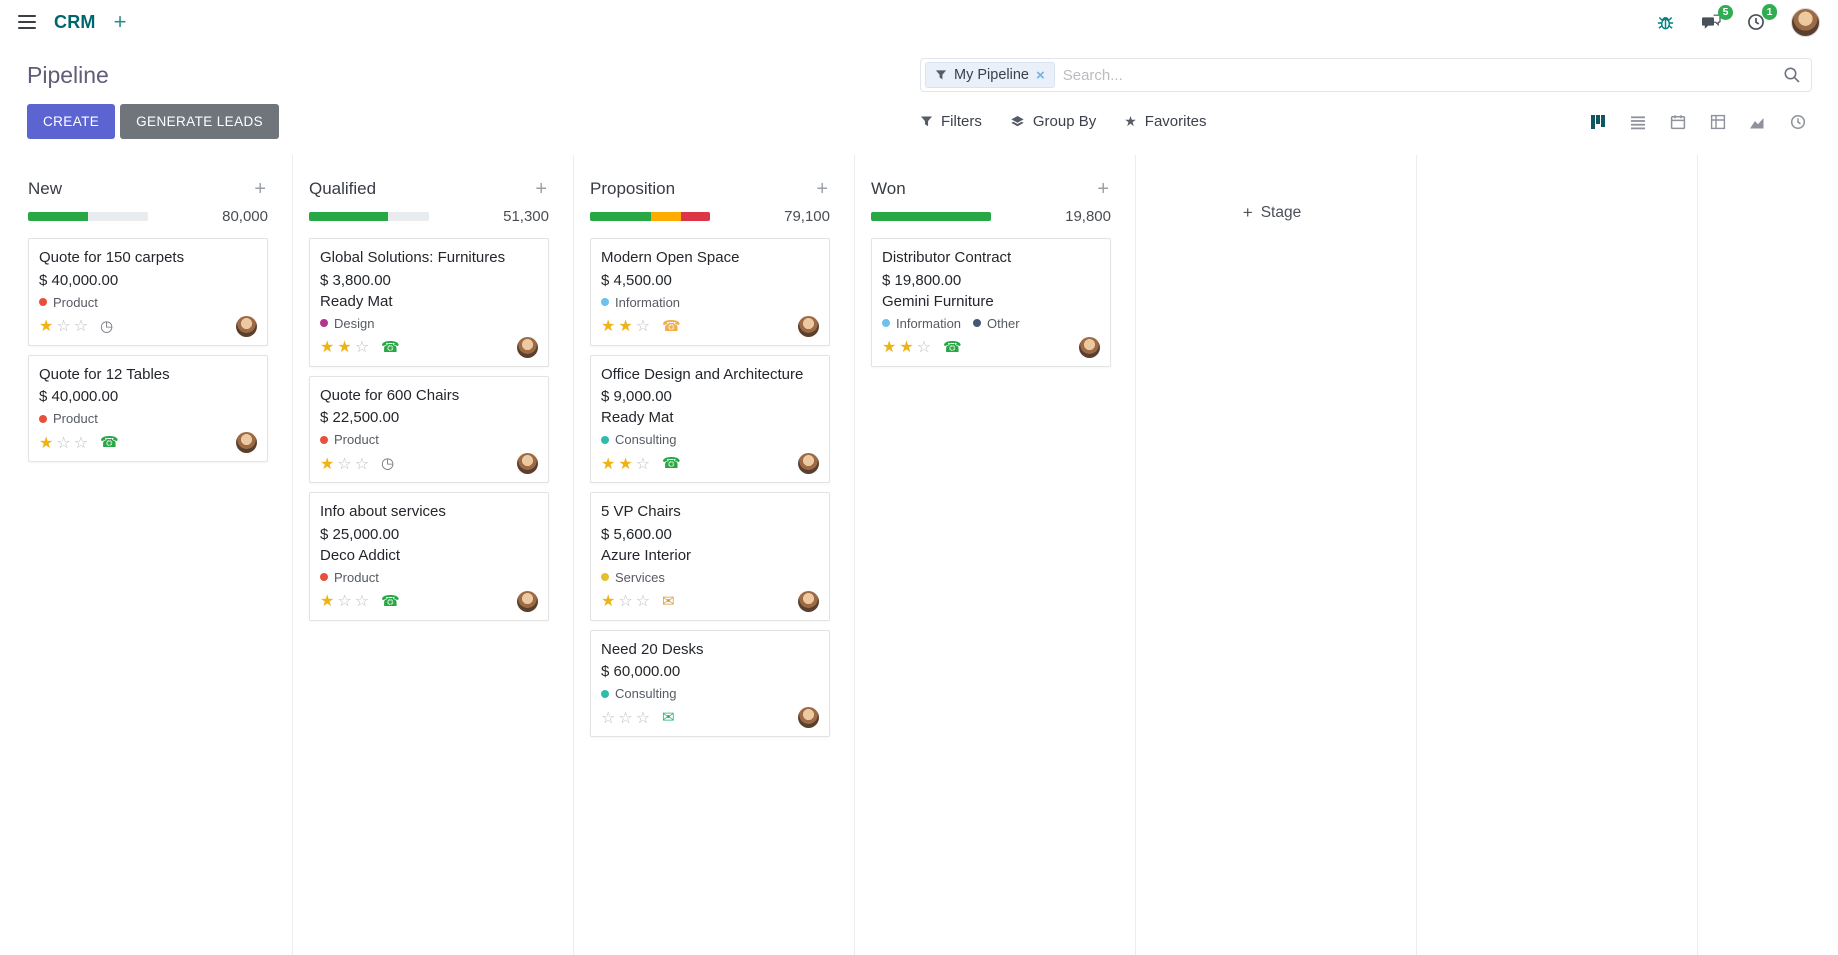  What do you see at coordinates (1418, 75) in the screenshot?
I see `search-input` at bounding box center [1418, 75].